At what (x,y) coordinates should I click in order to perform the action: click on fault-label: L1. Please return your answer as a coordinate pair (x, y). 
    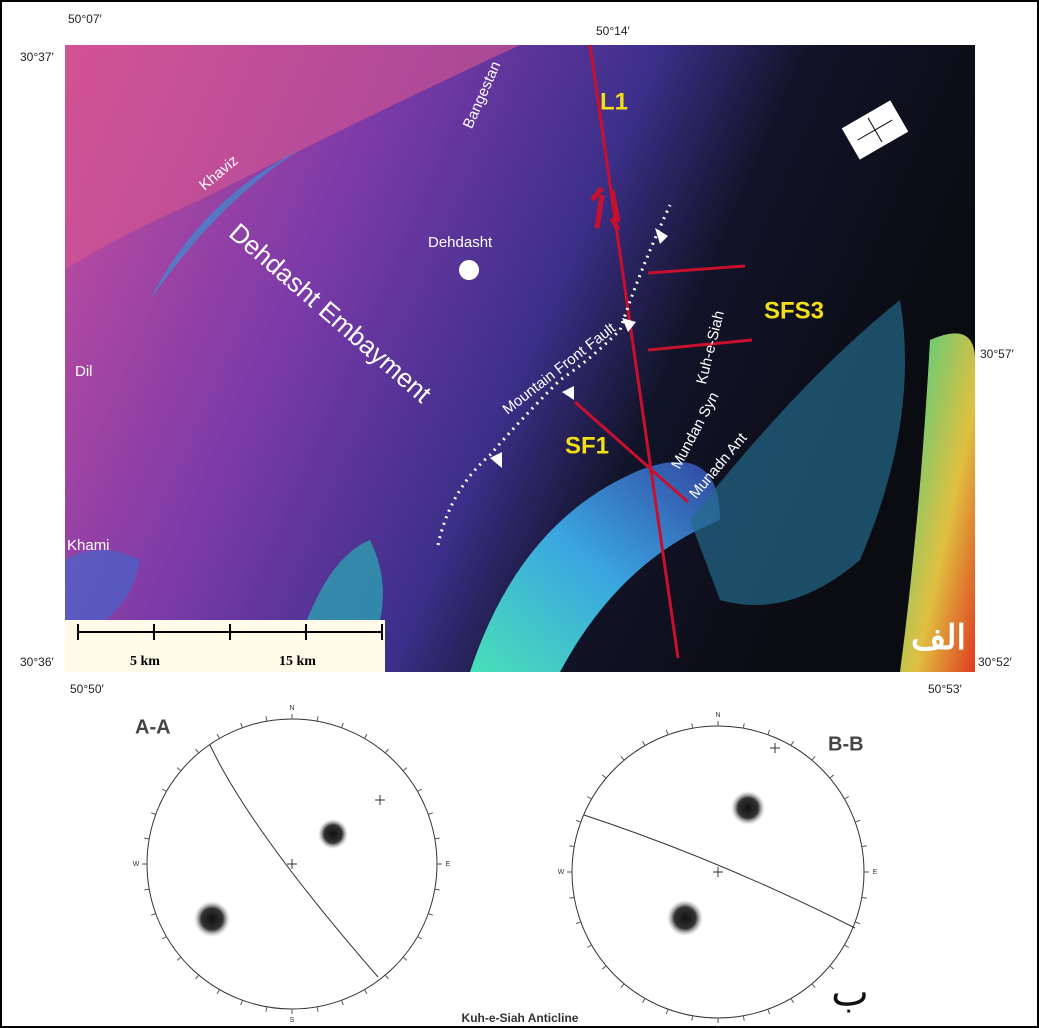
    Looking at the image, I should click on (614, 101).